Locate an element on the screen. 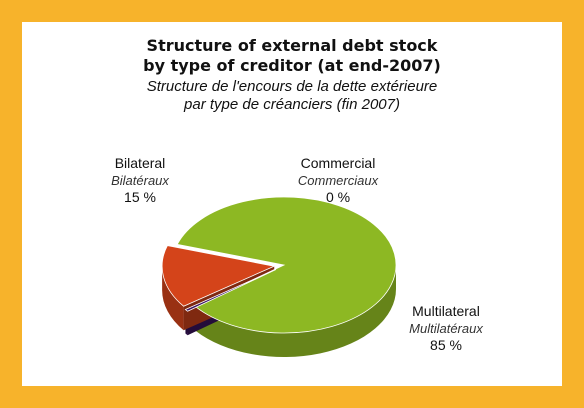  label-multilateral: Multilateral is located at coordinates (446, 311).